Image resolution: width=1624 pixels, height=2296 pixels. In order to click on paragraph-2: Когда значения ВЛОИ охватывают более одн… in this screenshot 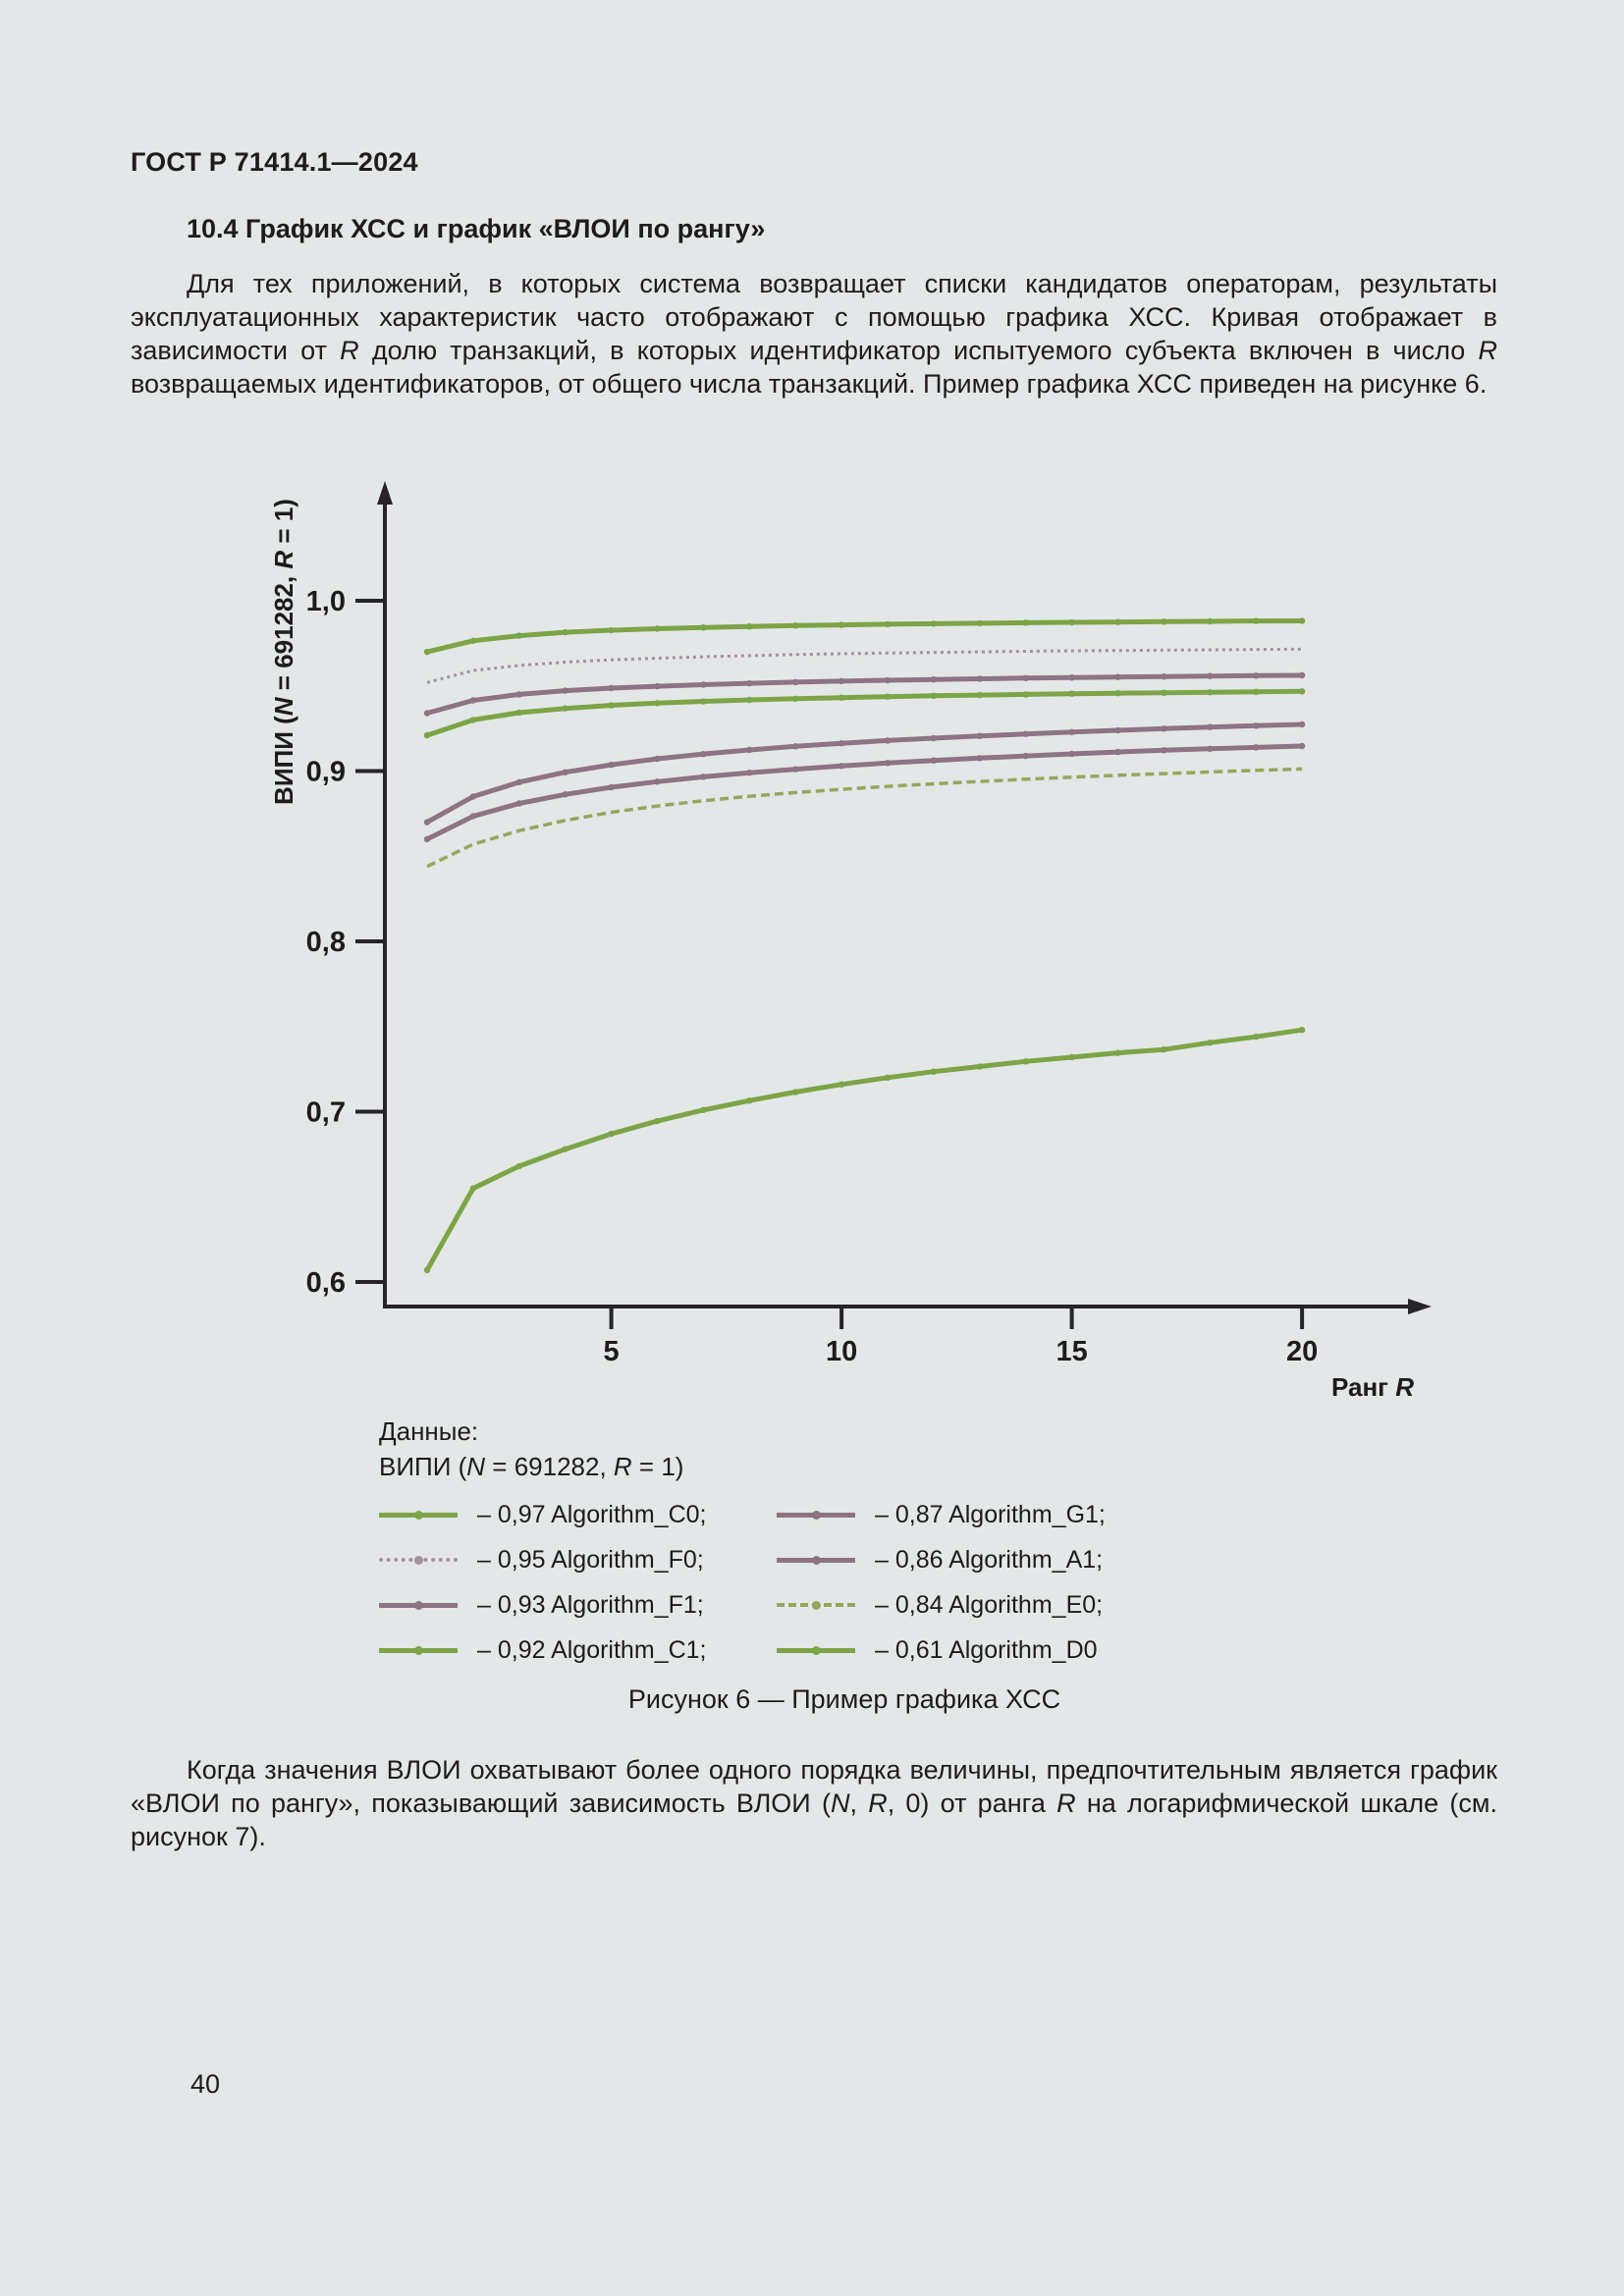, I will do `click(814, 1803)`.